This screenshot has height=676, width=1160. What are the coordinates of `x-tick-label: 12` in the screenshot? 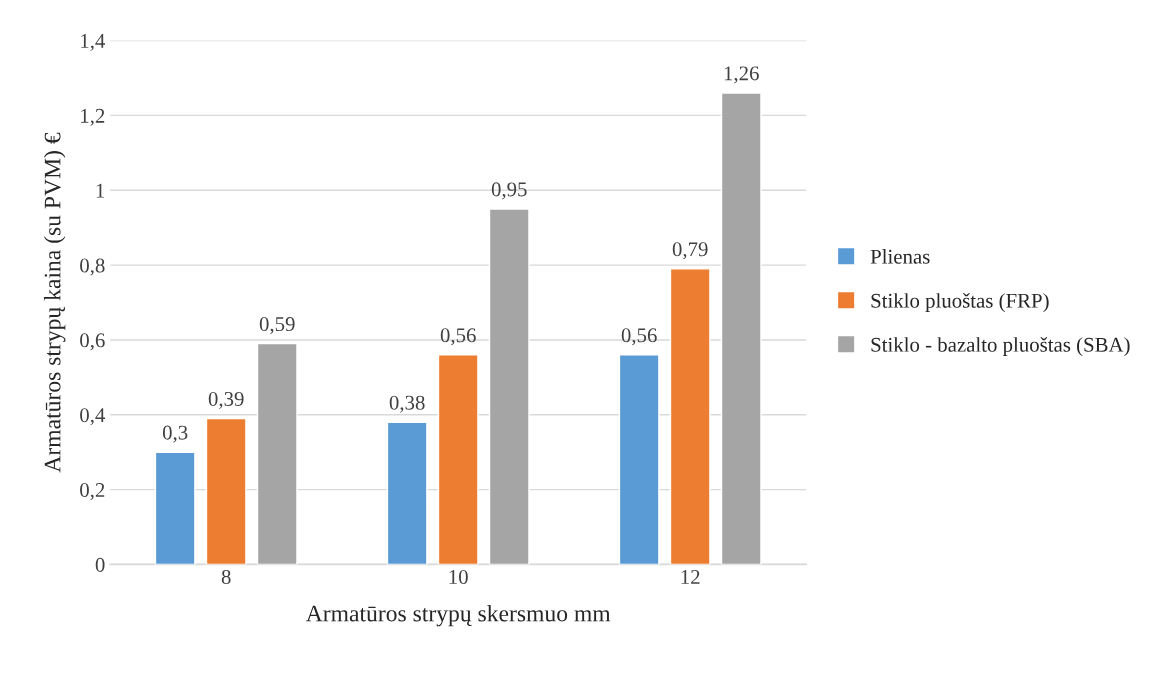 It's located at (690, 576).